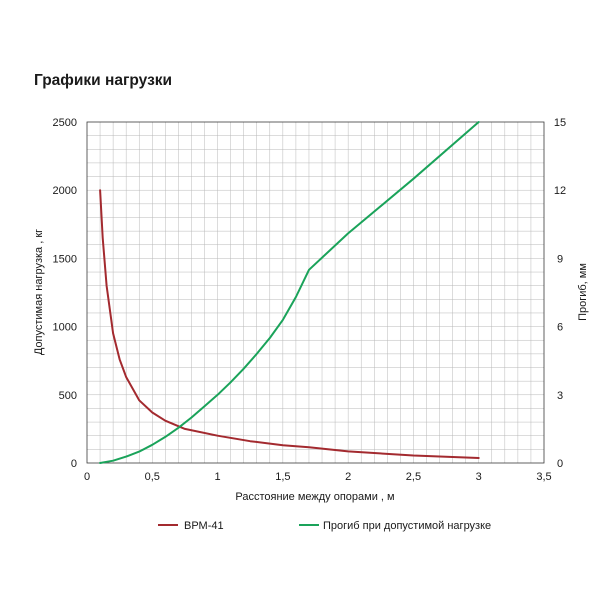 The height and width of the screenshot is (600, 600). I want to click on y-right-tick-label: 3, so click(560, 396).